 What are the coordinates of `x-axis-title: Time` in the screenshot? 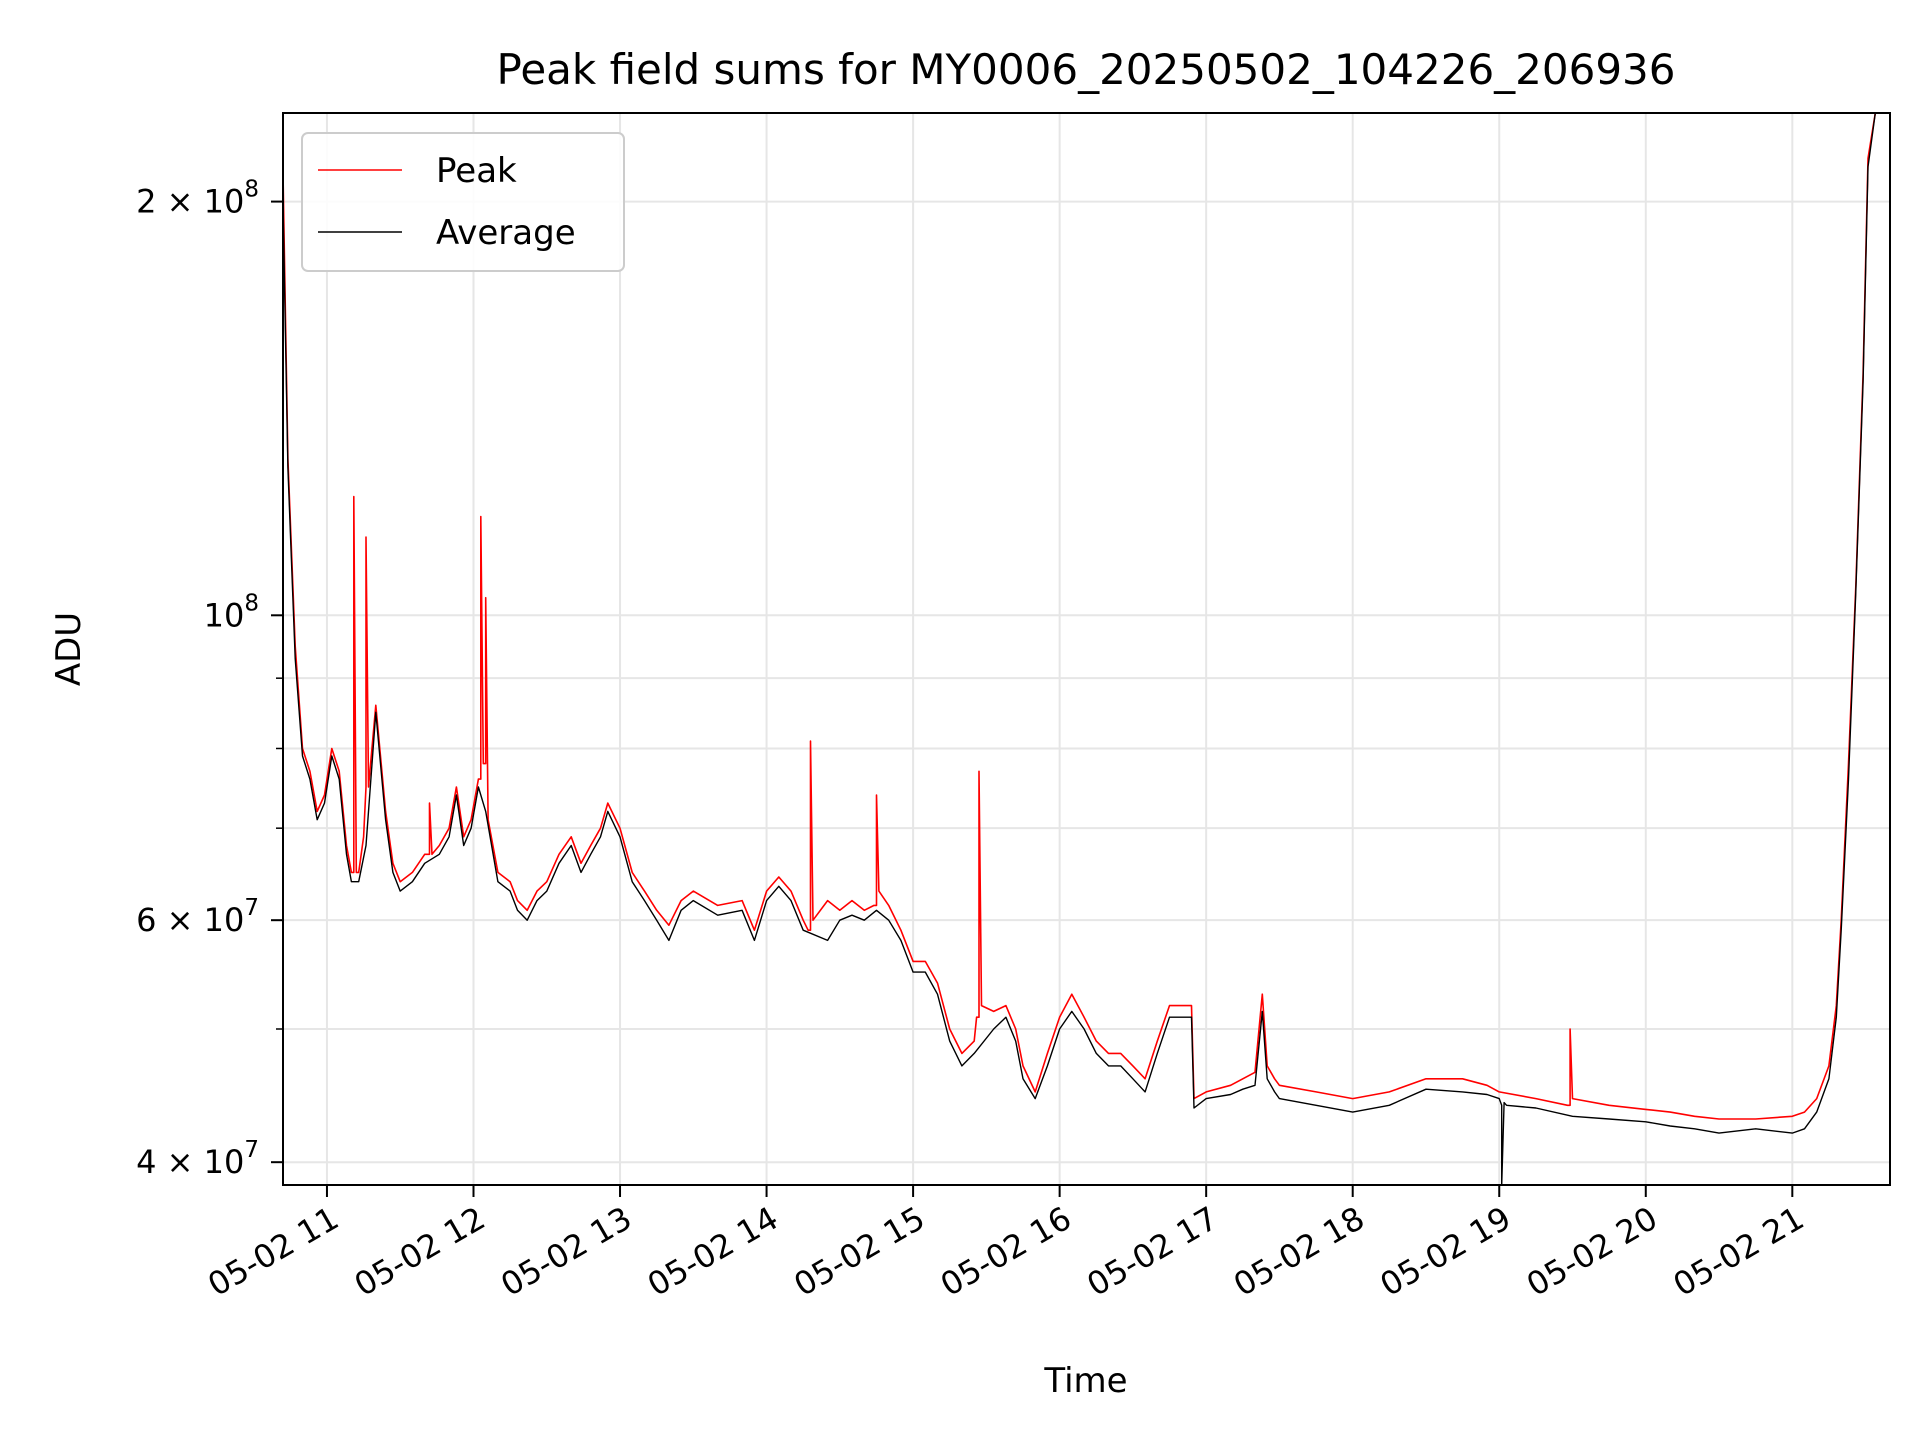 It's located at (1085, 1381).